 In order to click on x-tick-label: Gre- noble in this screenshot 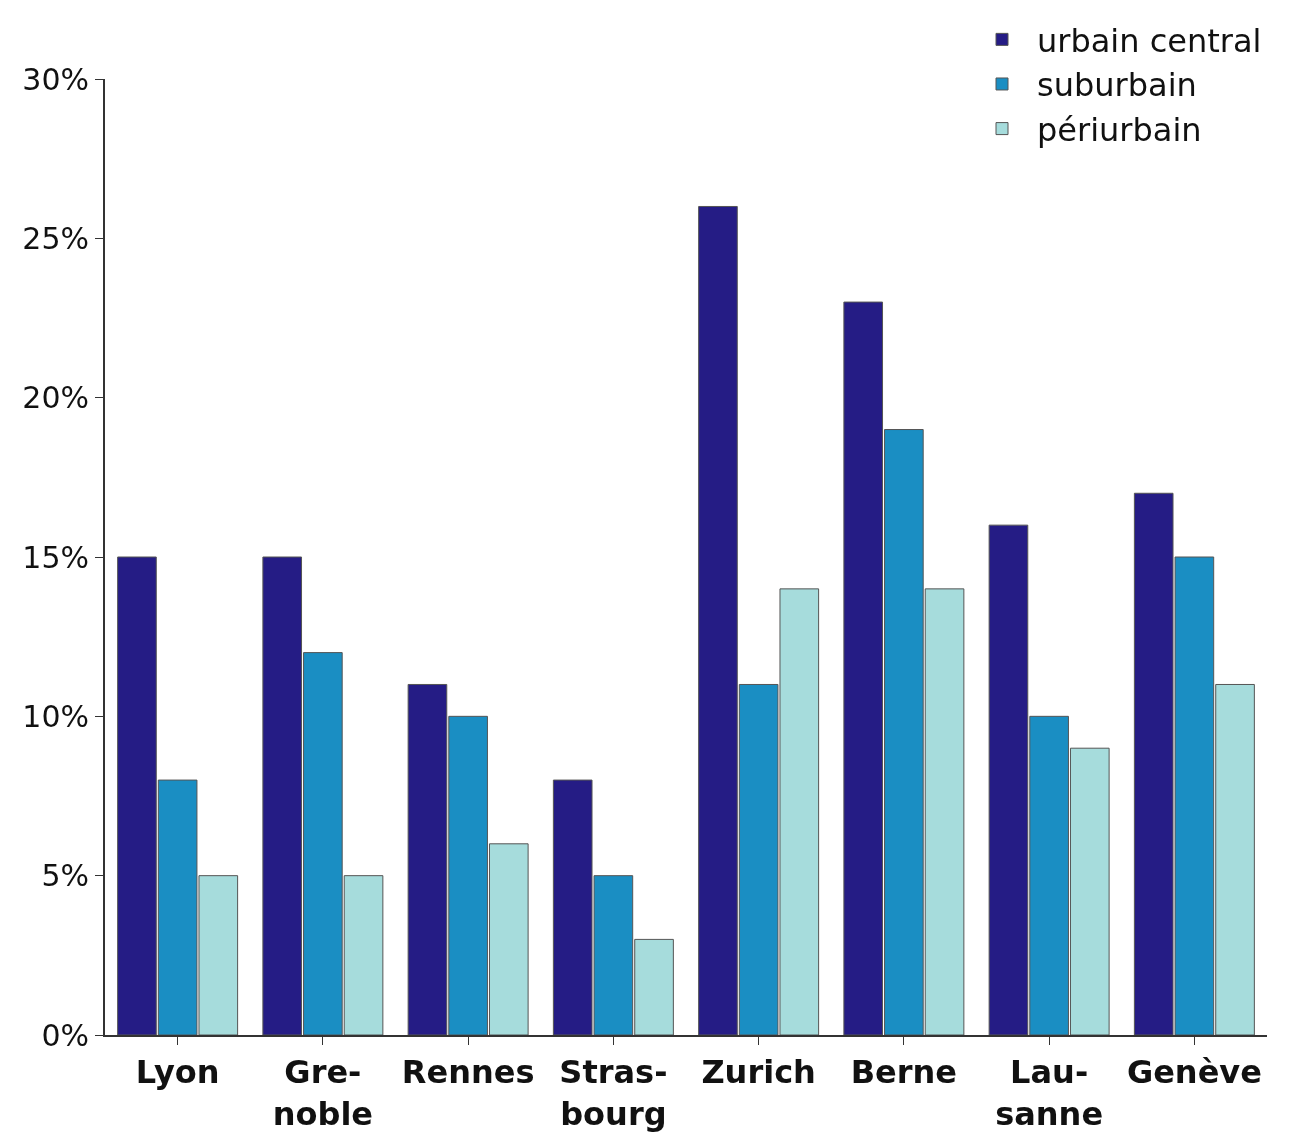, I will do `click(323, 1093)`.